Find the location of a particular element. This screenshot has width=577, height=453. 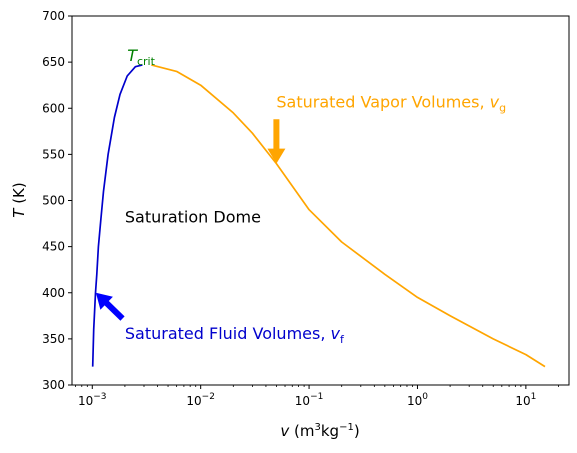

x-tick-label: 10⁻² is located at coordinates (200, 400).